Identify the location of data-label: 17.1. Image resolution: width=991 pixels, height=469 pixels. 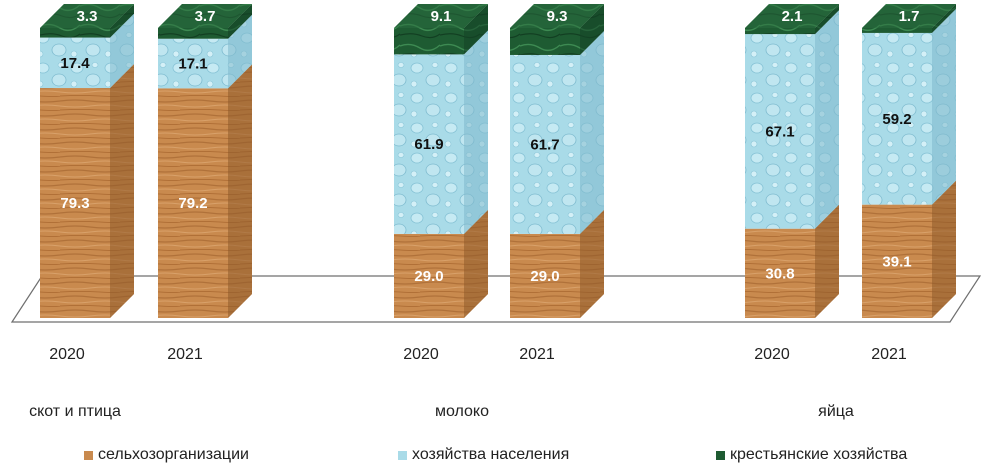
(192, 64).